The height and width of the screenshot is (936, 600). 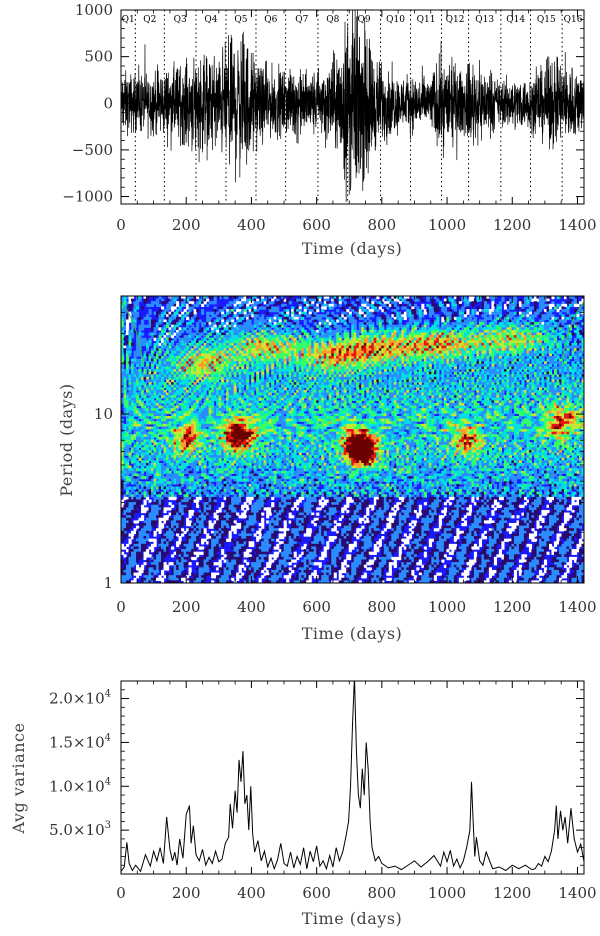 What do you see at coordinates (301, 20) in the screenshot?
I see `quarter-label: Q7` at bounding box center [301, 20].